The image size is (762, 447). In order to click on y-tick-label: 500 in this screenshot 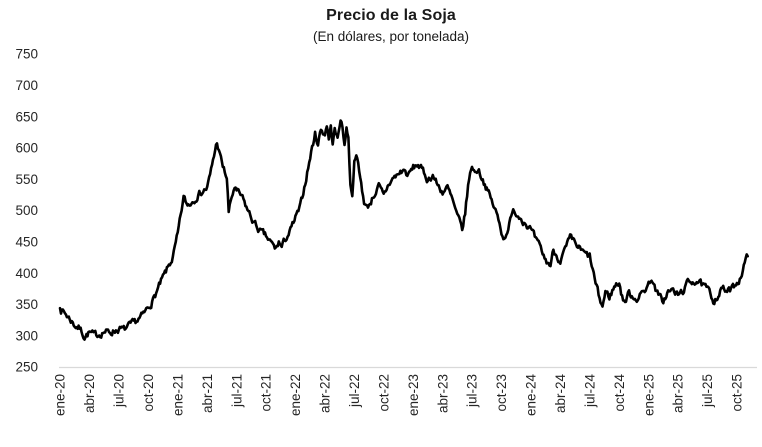, I will do `click(26, 210)`.